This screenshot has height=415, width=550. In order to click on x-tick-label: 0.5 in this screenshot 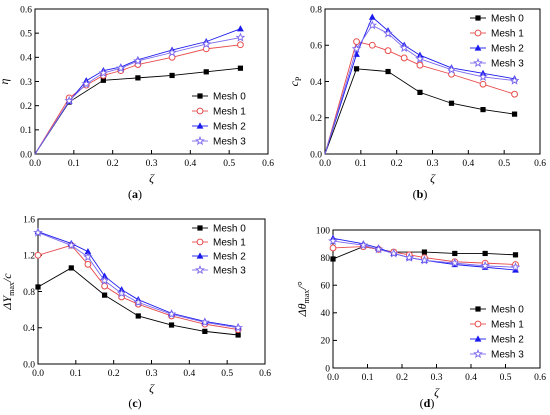, I will do `click(229, 164)`.